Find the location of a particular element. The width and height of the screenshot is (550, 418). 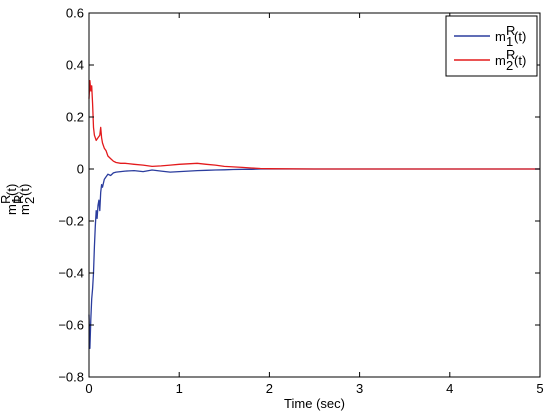

y-axis-label-line-1-sub: 1 is located at coordinates (16, 200).